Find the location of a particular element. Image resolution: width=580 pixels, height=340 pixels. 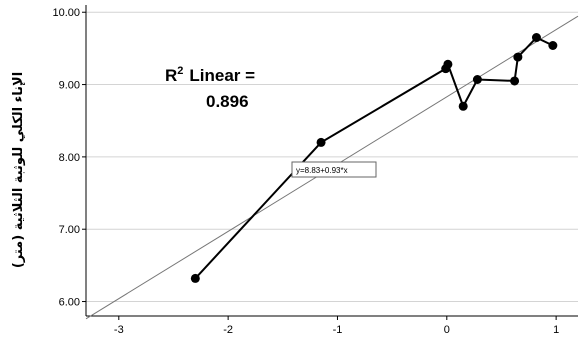

x-tick-label: -3 is located at coordinates (119, 330).